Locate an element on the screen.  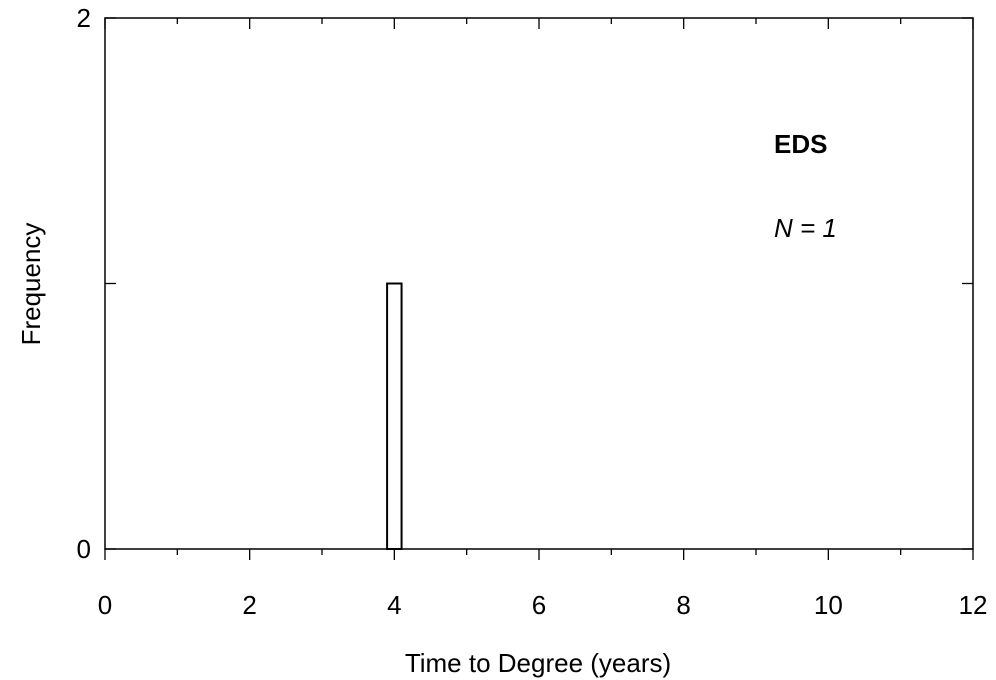
x-tick-label: 4 is located at coordinates (394, 605).